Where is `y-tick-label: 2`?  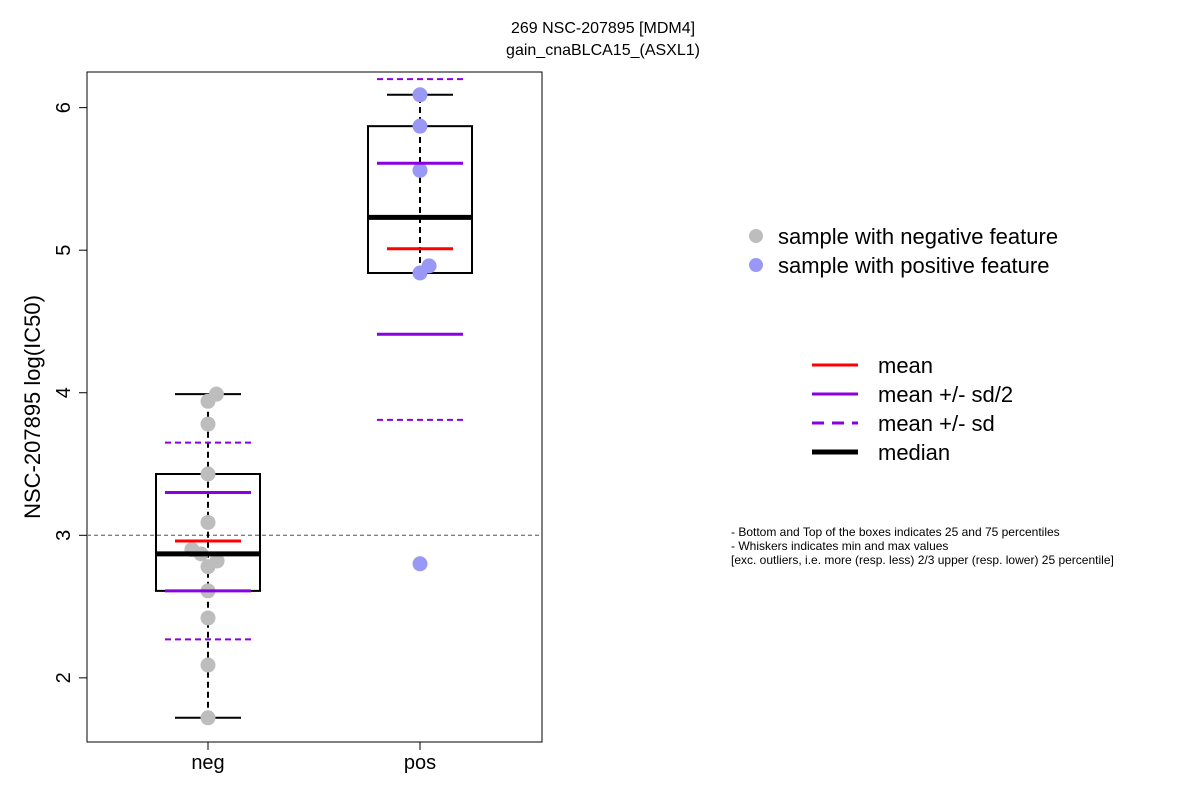 y-tick-label: 2 is located at coordinates (64, 677).